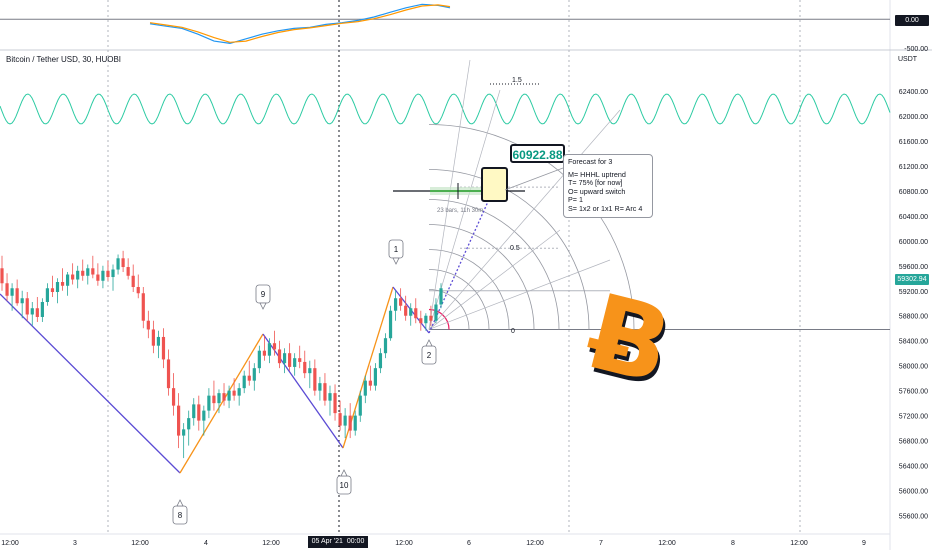 Image resolution: width=932 pixels, height=550 pixels. What do you see at coordinates (912, 20) in the screenshot?
I see `oscillator-current-tag: 0.00` at bounding box center [912, 20].